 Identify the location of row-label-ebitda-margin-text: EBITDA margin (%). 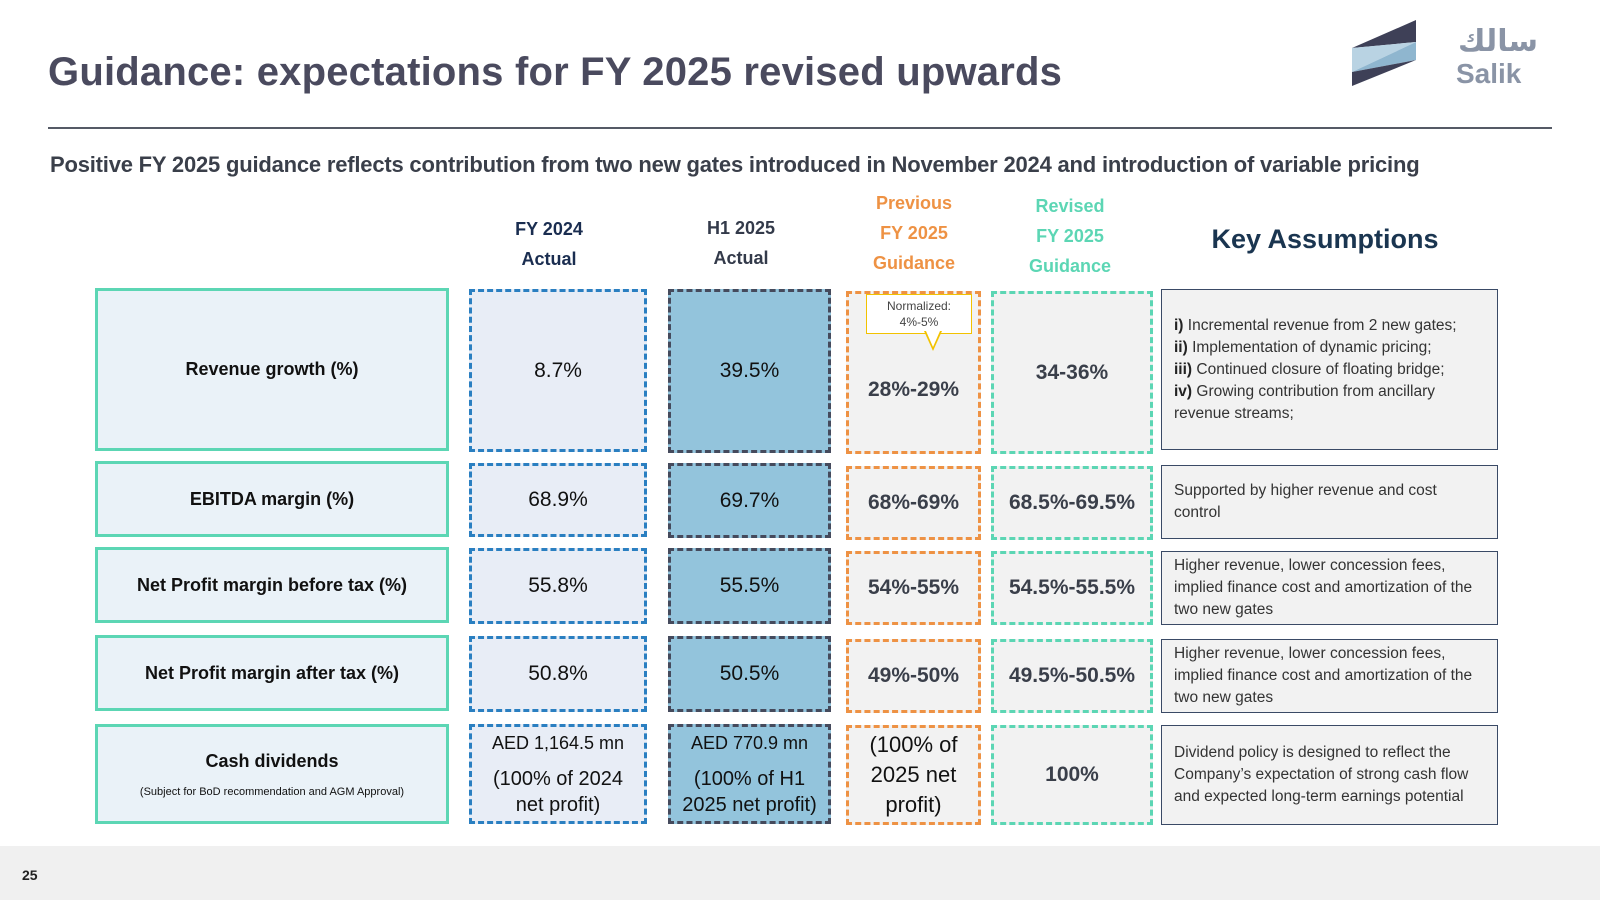
(272, 498).